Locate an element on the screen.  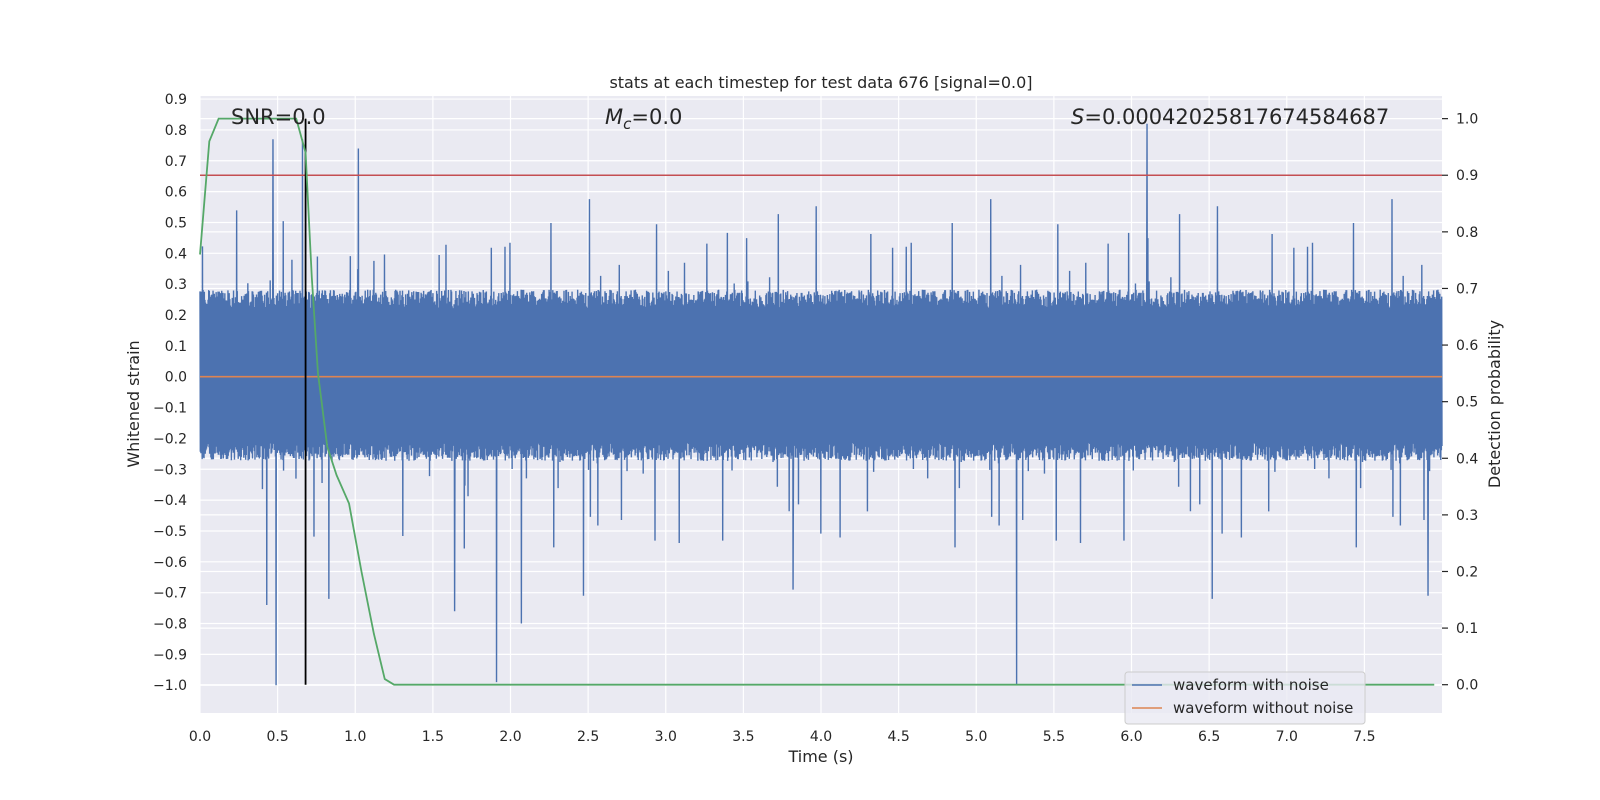
y2-tick-label: 0.3 is located at coordinates (1467, 516).